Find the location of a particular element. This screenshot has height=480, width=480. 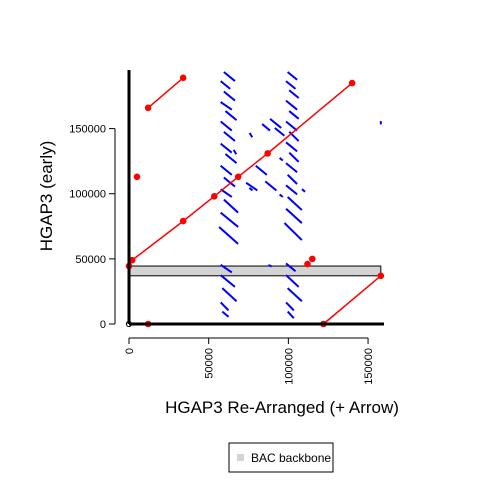

legend: BAC backbone is located at coordinates (281, 457).